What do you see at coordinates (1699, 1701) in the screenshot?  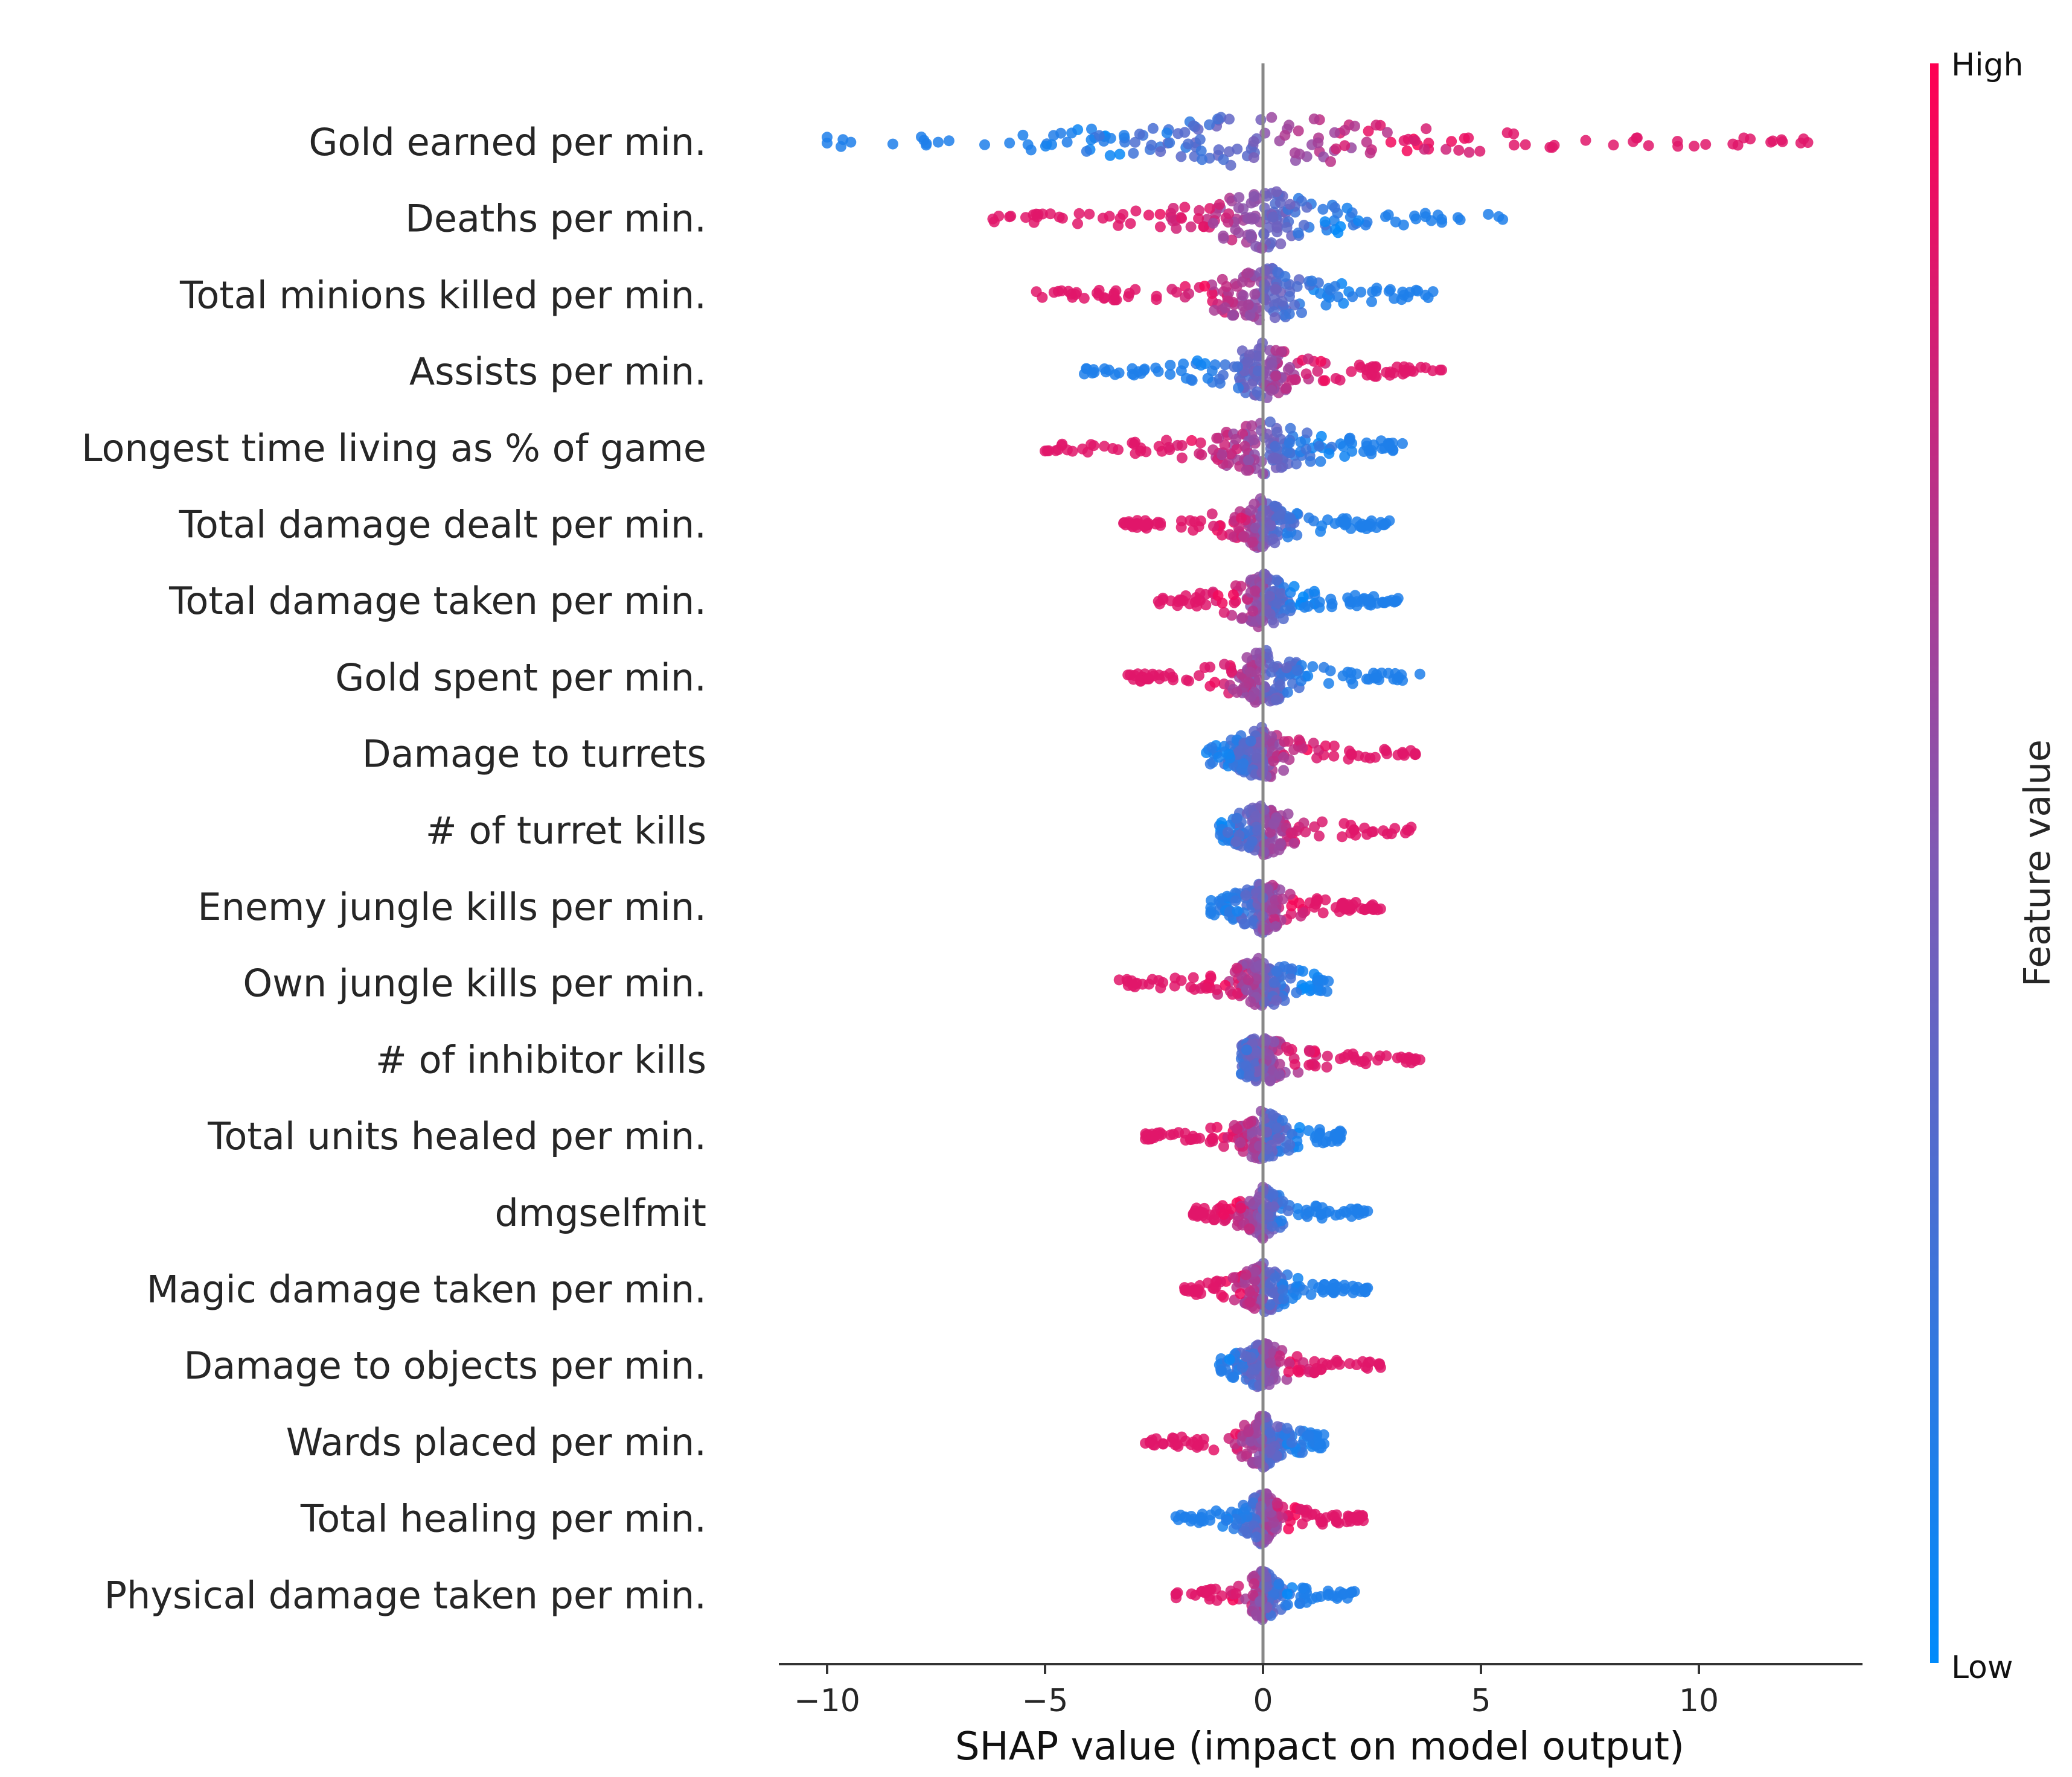 I see `x-tick-label: 10` at bounding box center [1699, 1701].